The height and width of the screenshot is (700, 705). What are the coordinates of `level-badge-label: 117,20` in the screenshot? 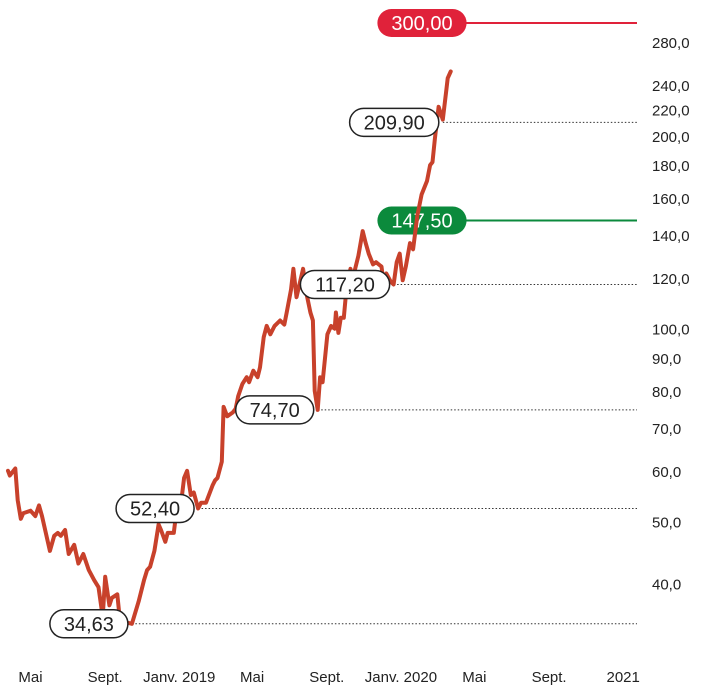 It's located at (345, 286).